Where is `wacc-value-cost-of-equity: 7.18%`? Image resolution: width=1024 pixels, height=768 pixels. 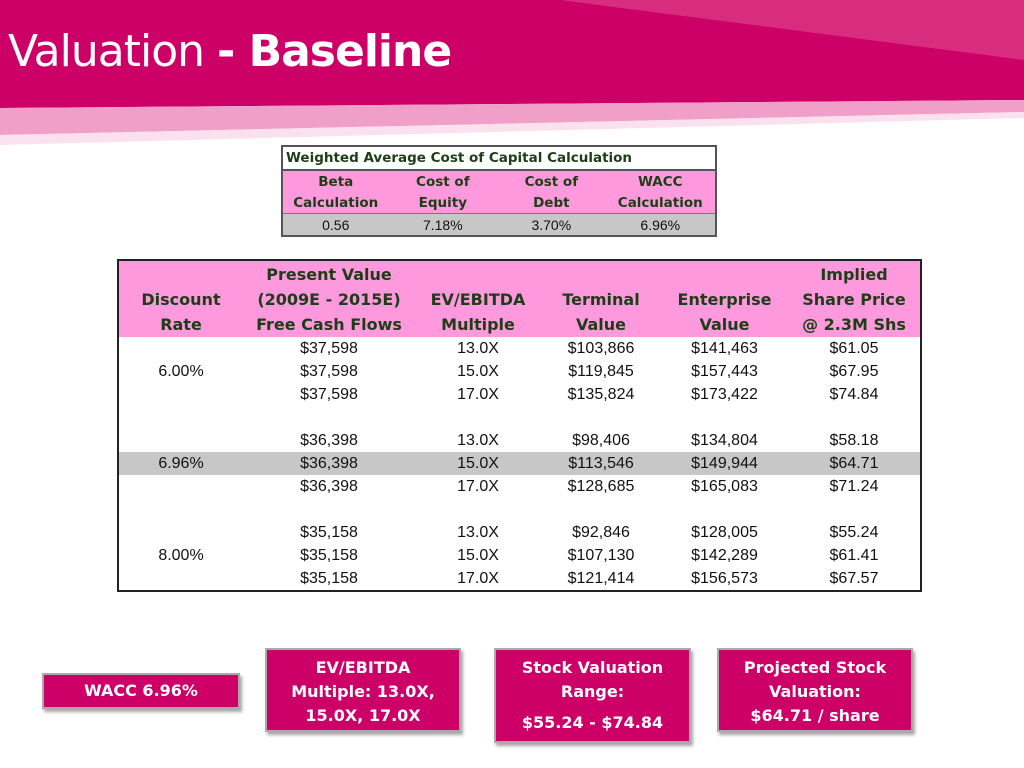
wacc-value-cost-of-equity: 7.18% is located at coordinates (443, 224).